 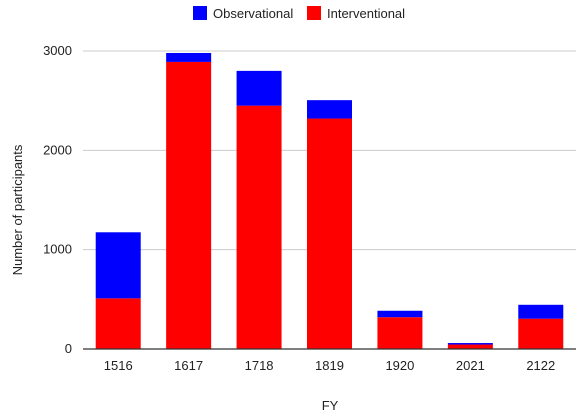 I want to click on legend: Observational Interventional, so click(x=299, y=13).